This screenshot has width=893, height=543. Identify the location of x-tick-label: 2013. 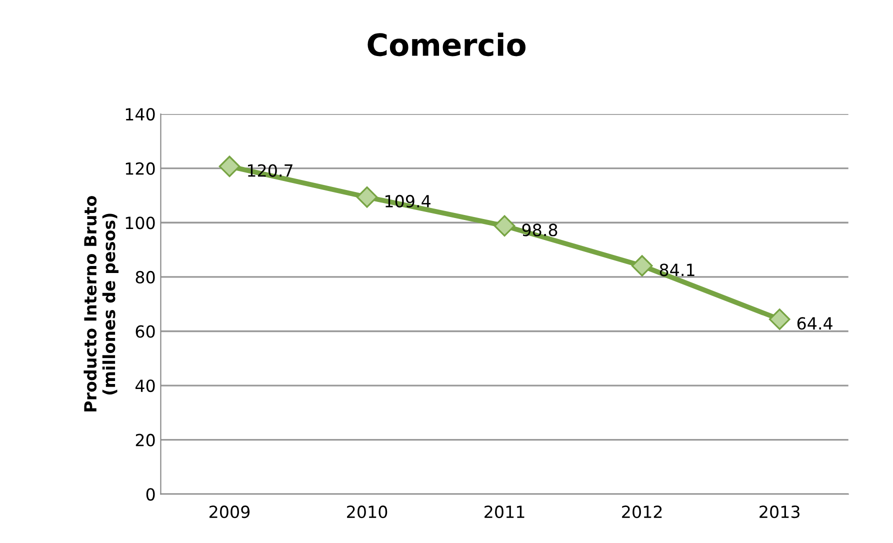
(780, 512).